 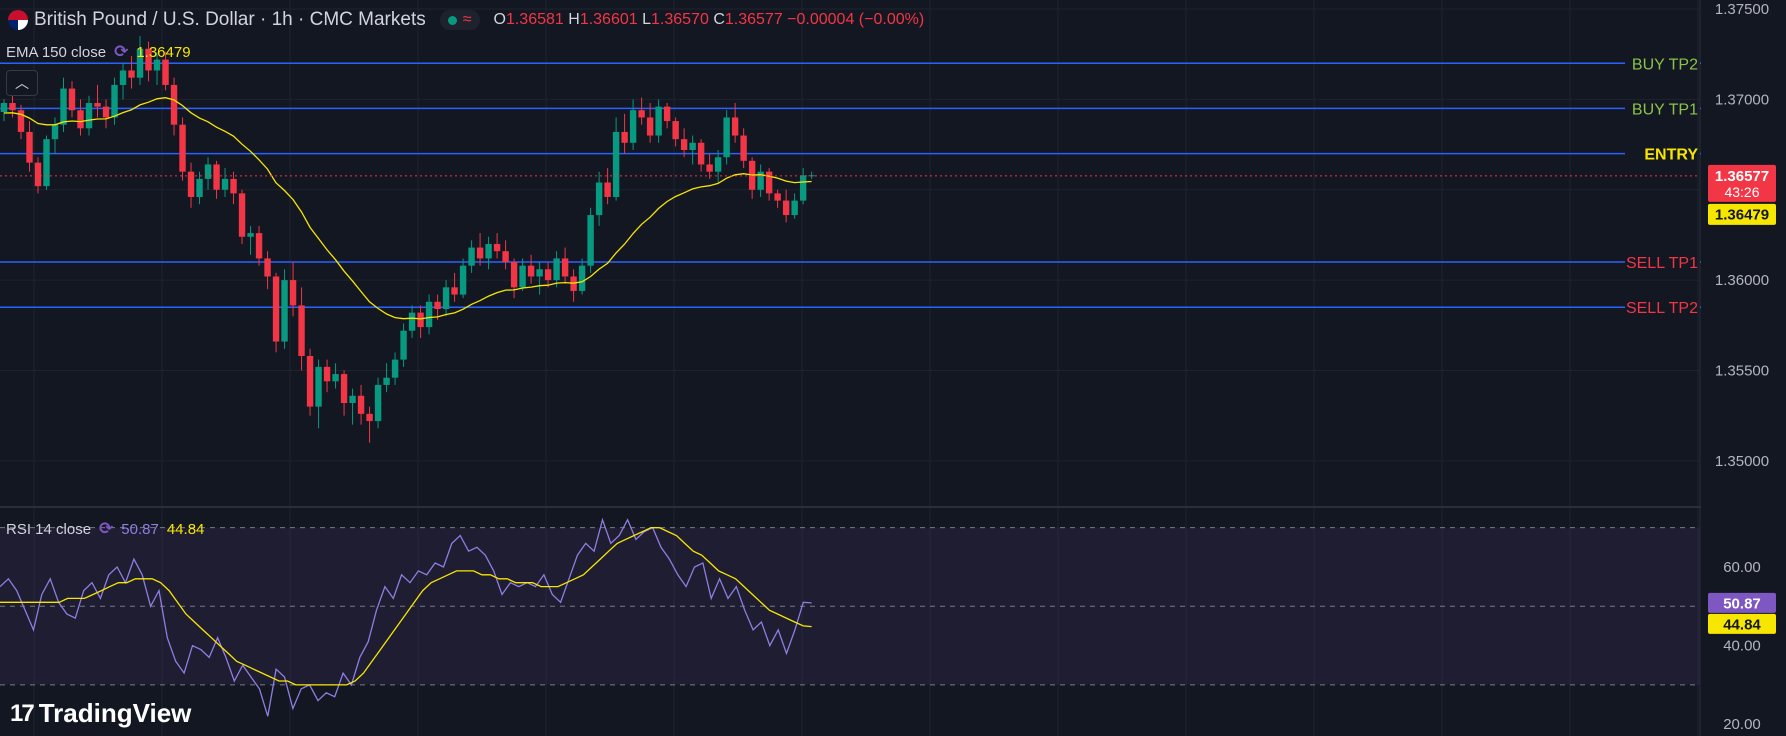 I want to click on high-label: H, so click(x=574, y=19).